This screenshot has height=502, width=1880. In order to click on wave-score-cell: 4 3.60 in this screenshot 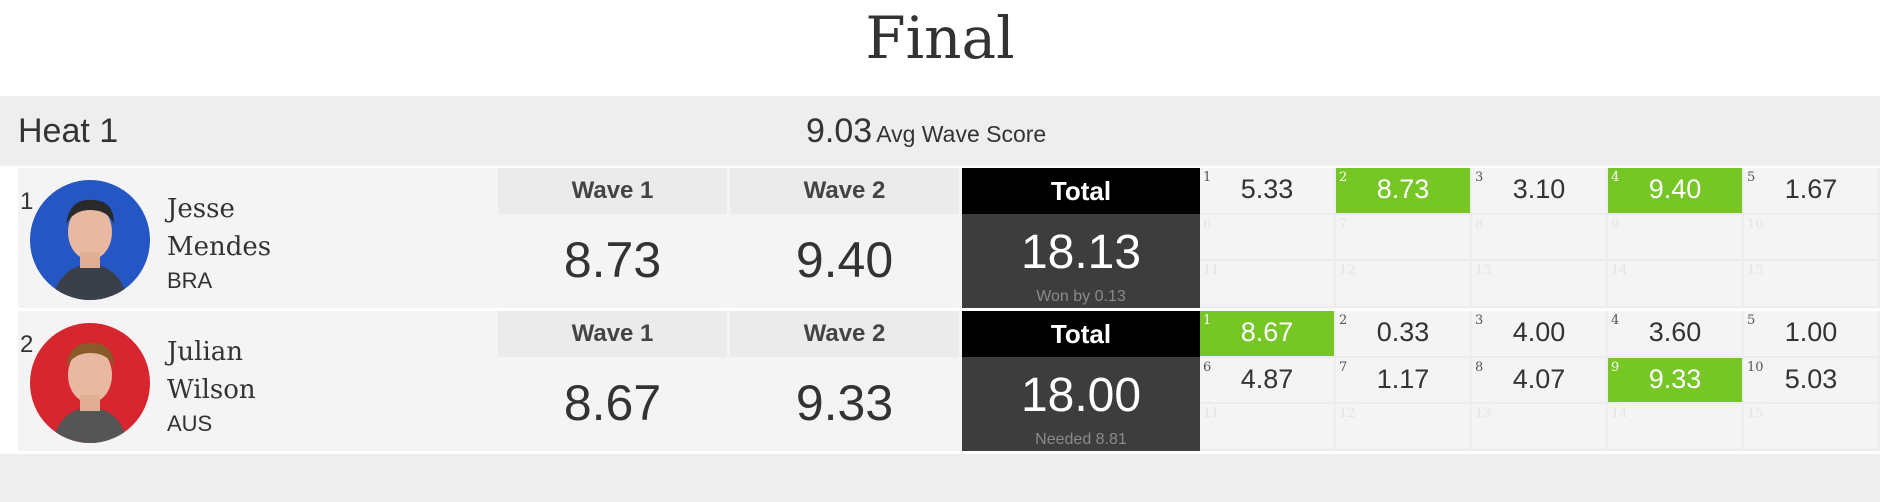, I will do `click(1676, 334)`.